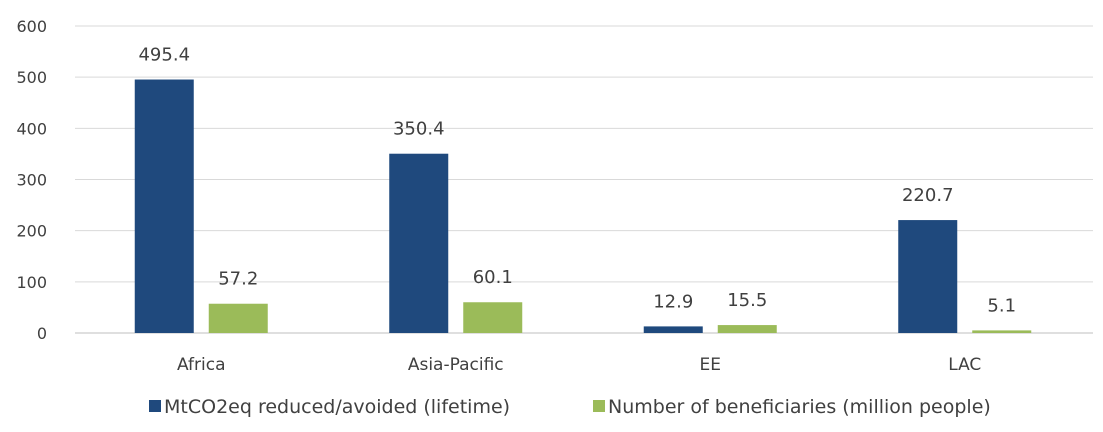 This screenshot has height=432, width=1103. What do you see at coordinates (31, 77) in the screenshot?
I see `y-tick-label: 500` at bounding box center [31, 77].